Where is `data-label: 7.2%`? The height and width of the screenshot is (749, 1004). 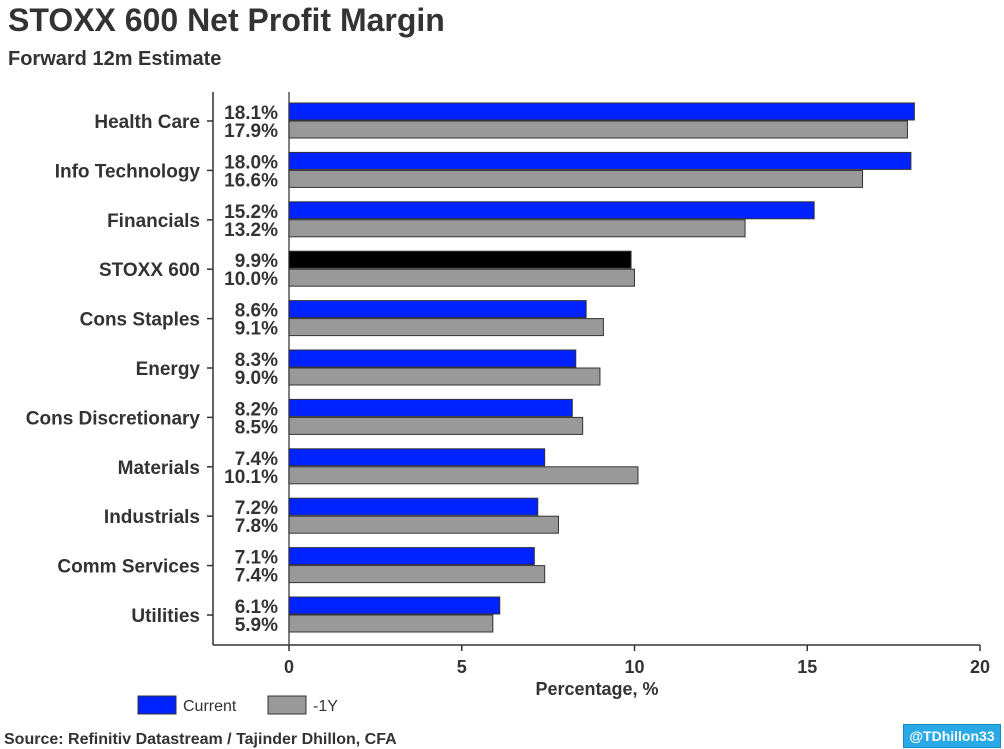
data-label: 7.2% is located at coordinates (256, 508).